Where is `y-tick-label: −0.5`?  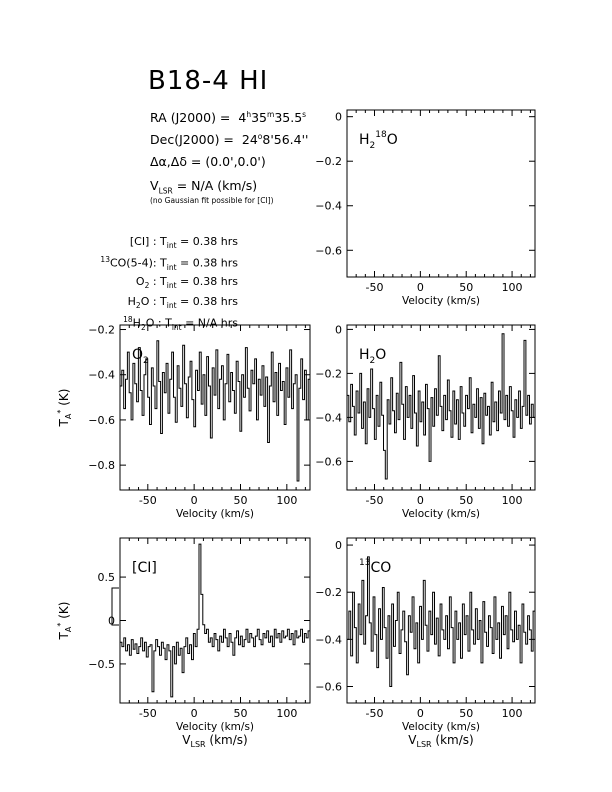
y-tick-label: −0.5 is located at coordinates (101, 664).